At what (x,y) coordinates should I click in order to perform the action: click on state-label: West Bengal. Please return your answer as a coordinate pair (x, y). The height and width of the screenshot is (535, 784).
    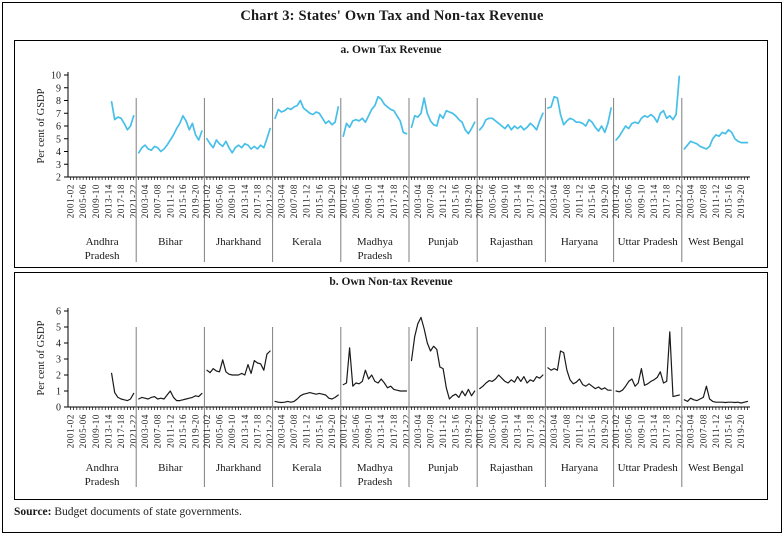
    Looking at the image, I should click on (716, 468).